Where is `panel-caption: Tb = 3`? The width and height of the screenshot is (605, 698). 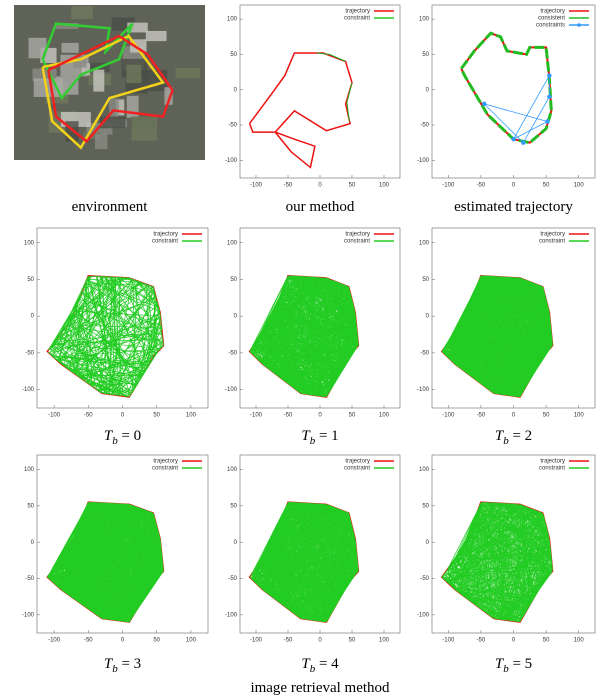
panel-caption: Tb = 3 is located at coordinates (122, 665).